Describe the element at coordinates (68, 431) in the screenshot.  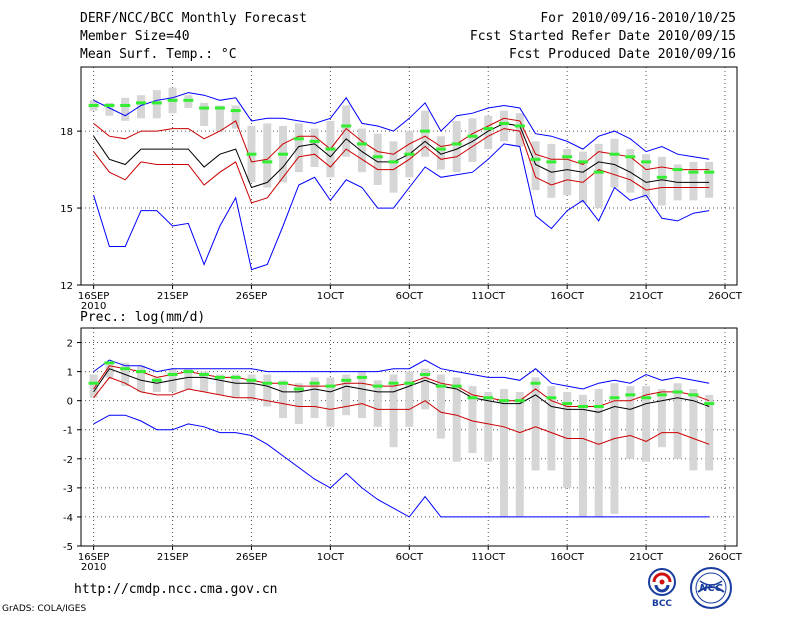
I see `prec-ytick-label-4: -1` at that location.